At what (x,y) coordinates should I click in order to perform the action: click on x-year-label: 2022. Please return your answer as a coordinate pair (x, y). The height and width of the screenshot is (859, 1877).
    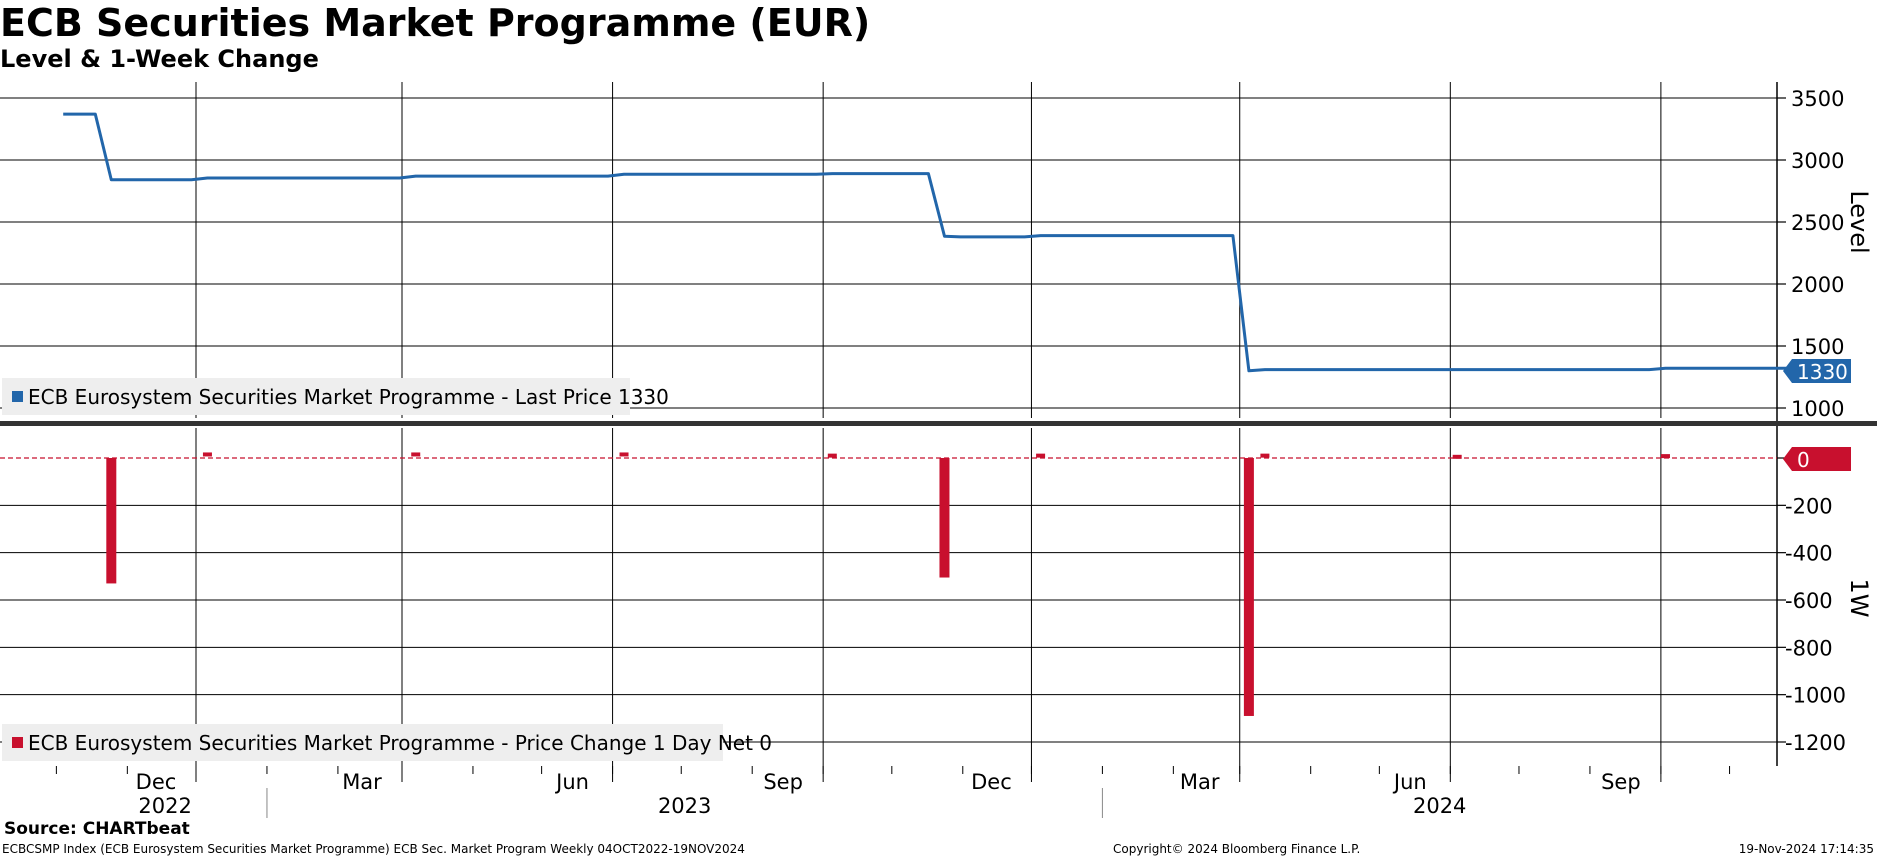
    Looking at the image, I should click on (164, 806).